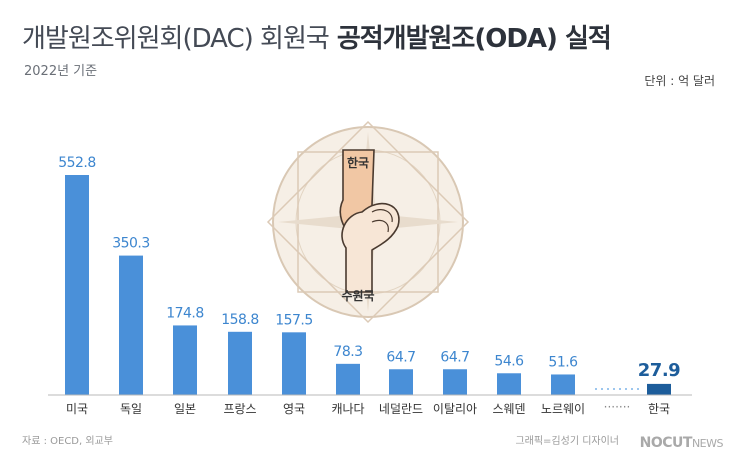 Image resolution: width=737 pixels, height=457 pixels. Describe the element at coordinates (131, 244) in the screenshot. I see `value-label-1: 350.3` at that location.